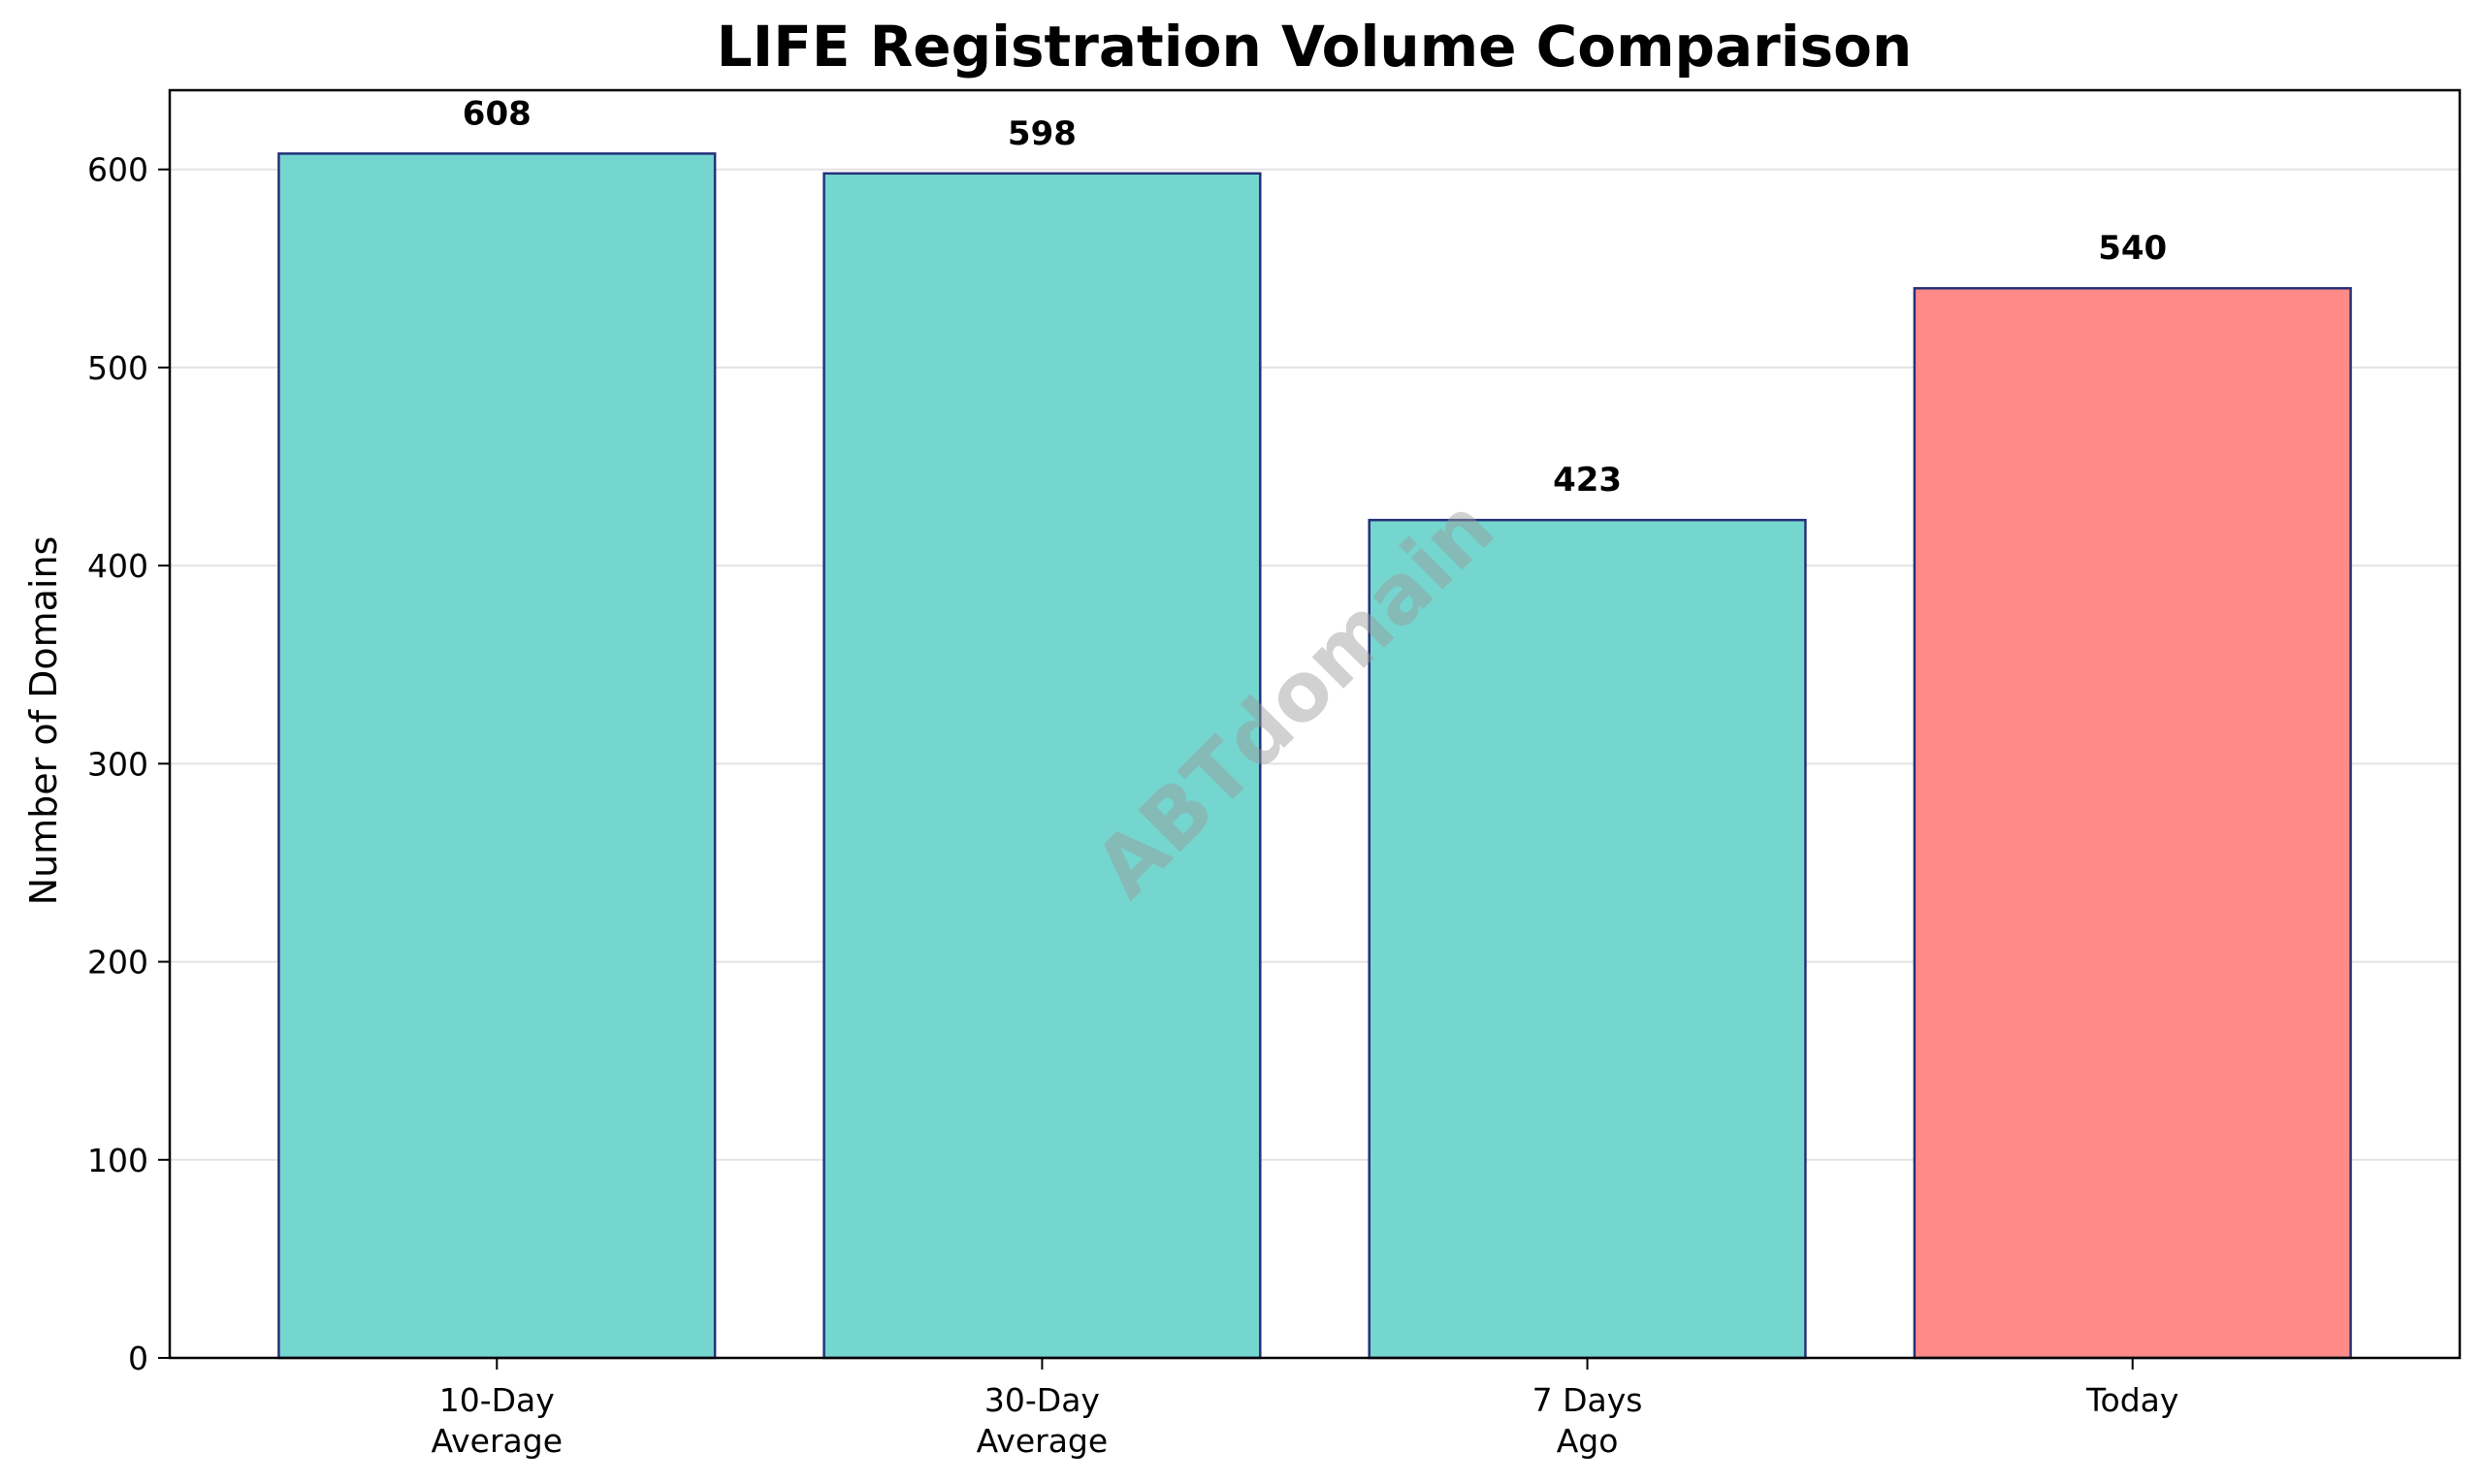 Image resolution: width=2483 pixels, height=1484 pixels. What do you see at coordinates (1588, 1420) in the screenshot?
I see `x-tick-label: 7 Days Ago` at bounding box center [1588, 1420].